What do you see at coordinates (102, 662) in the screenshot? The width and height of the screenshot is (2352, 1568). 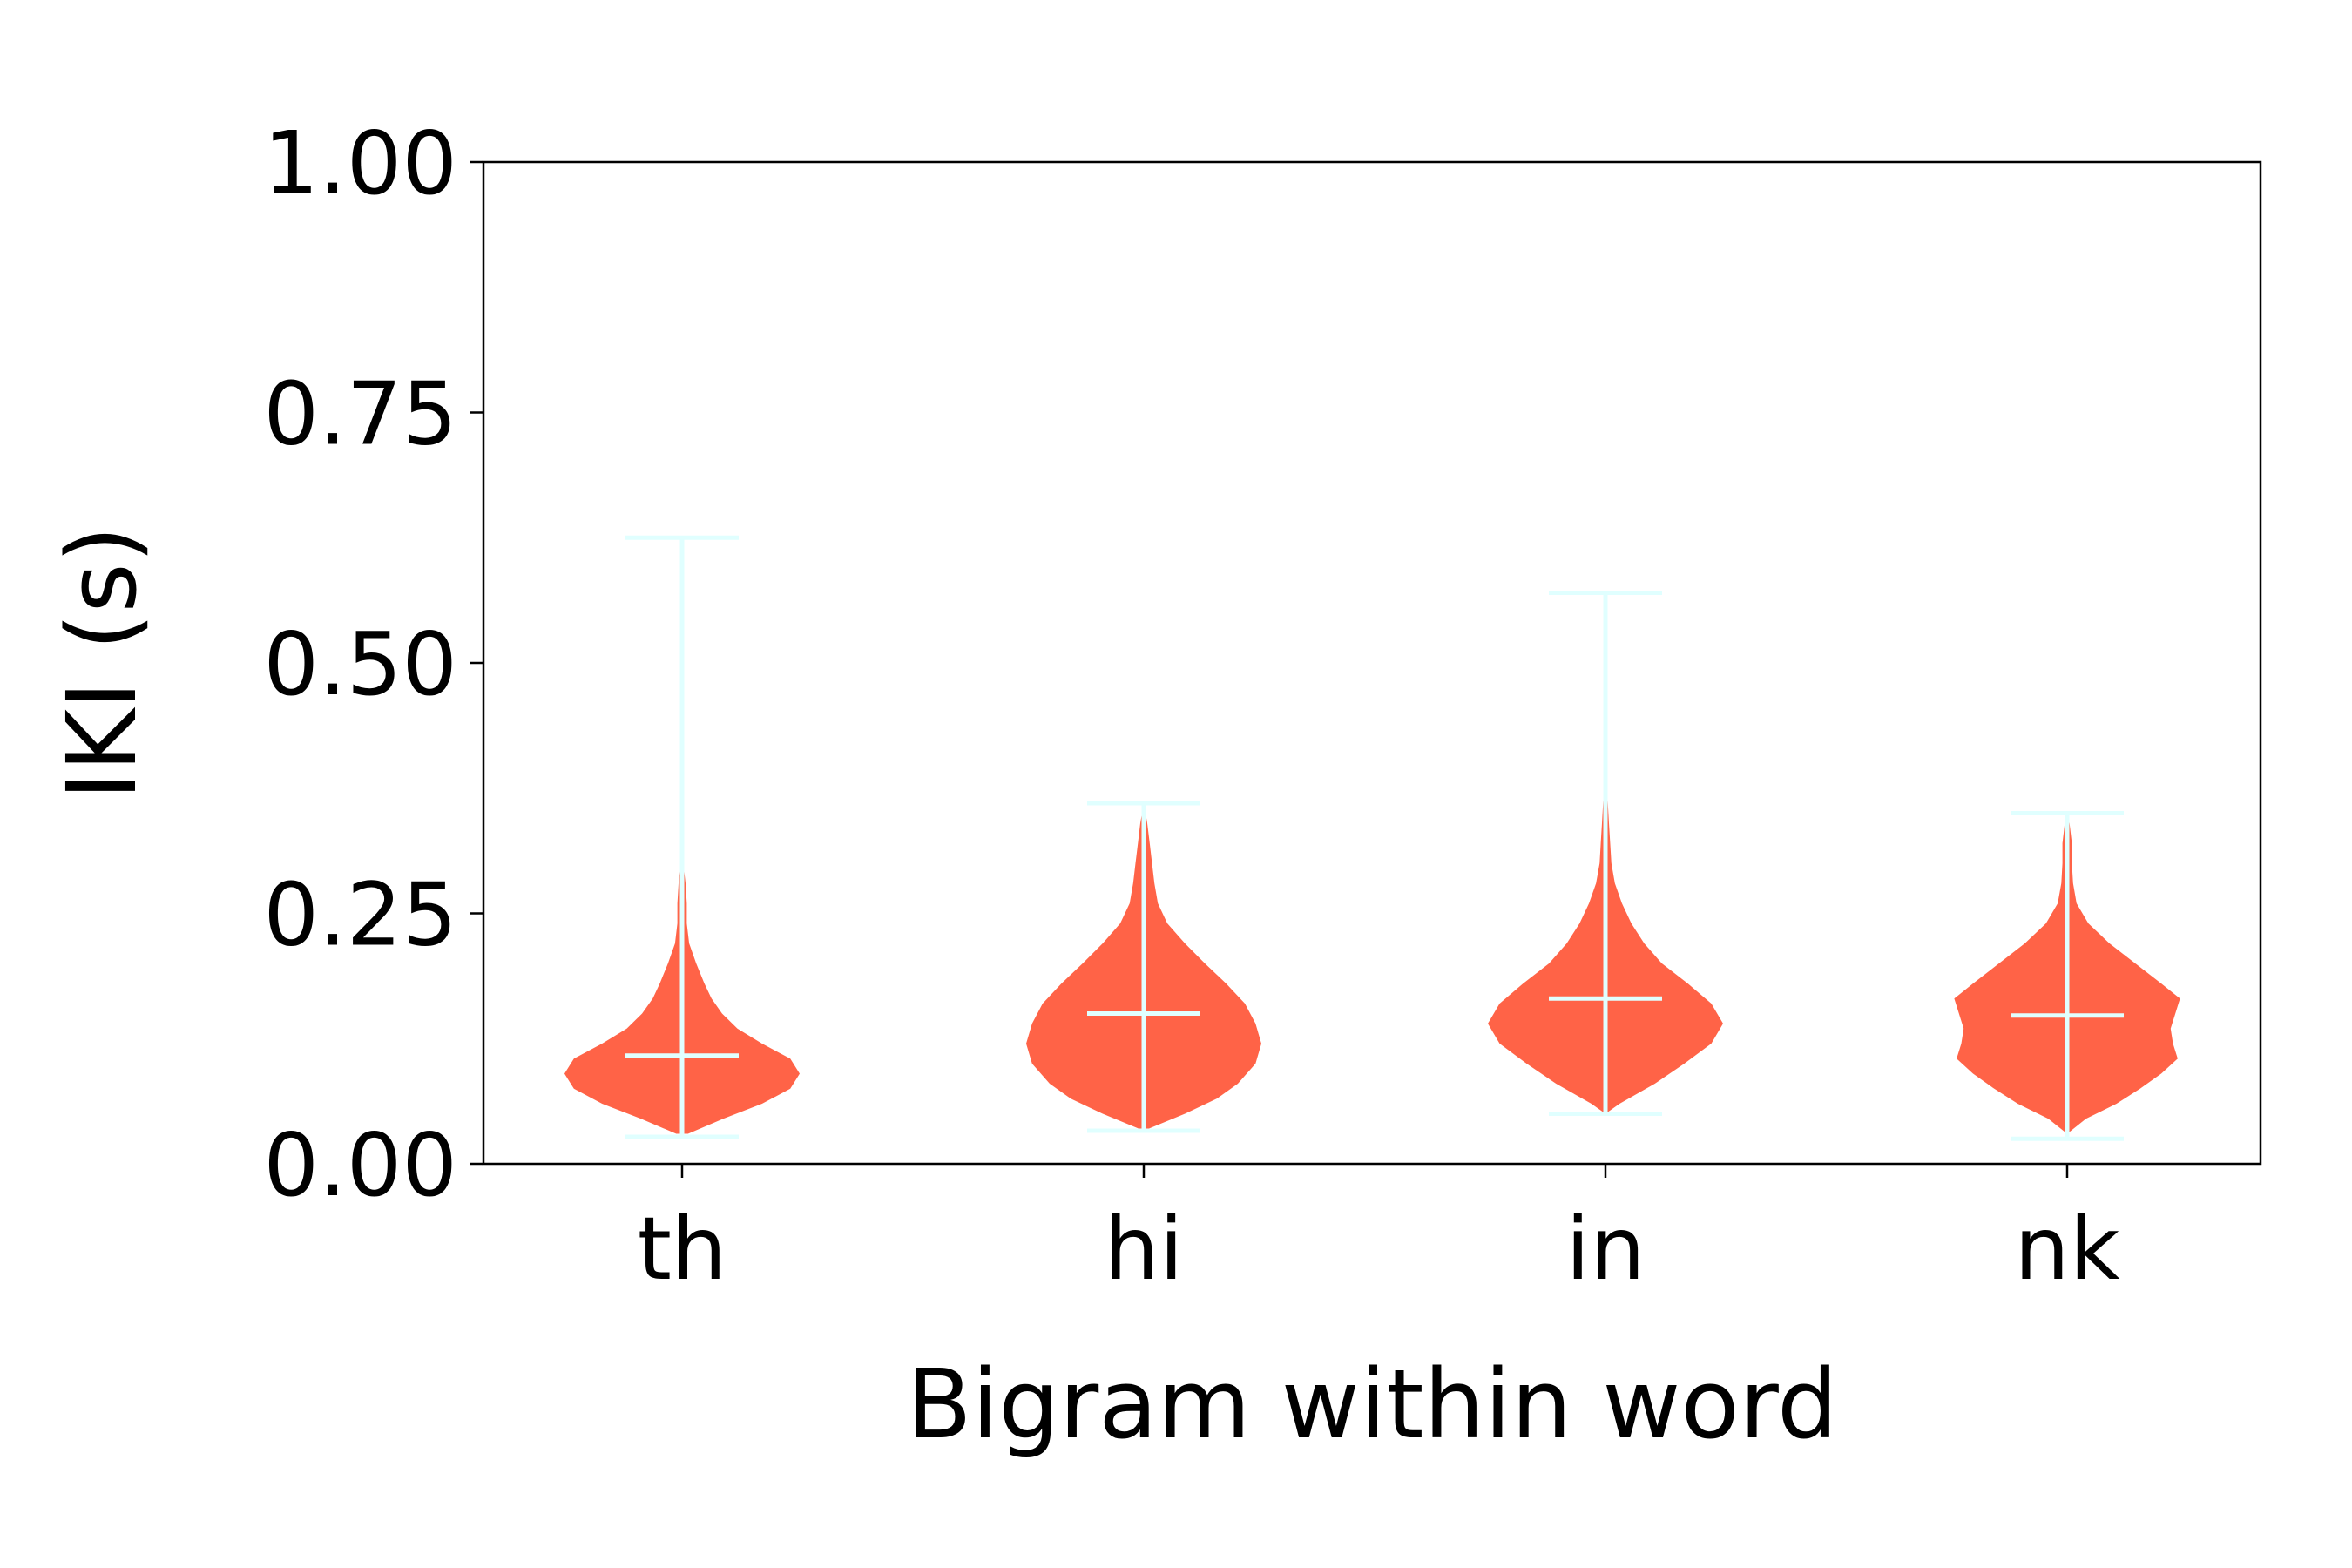 I see `y-axis-title: IKI (s)` at bounding box center [102, 662].